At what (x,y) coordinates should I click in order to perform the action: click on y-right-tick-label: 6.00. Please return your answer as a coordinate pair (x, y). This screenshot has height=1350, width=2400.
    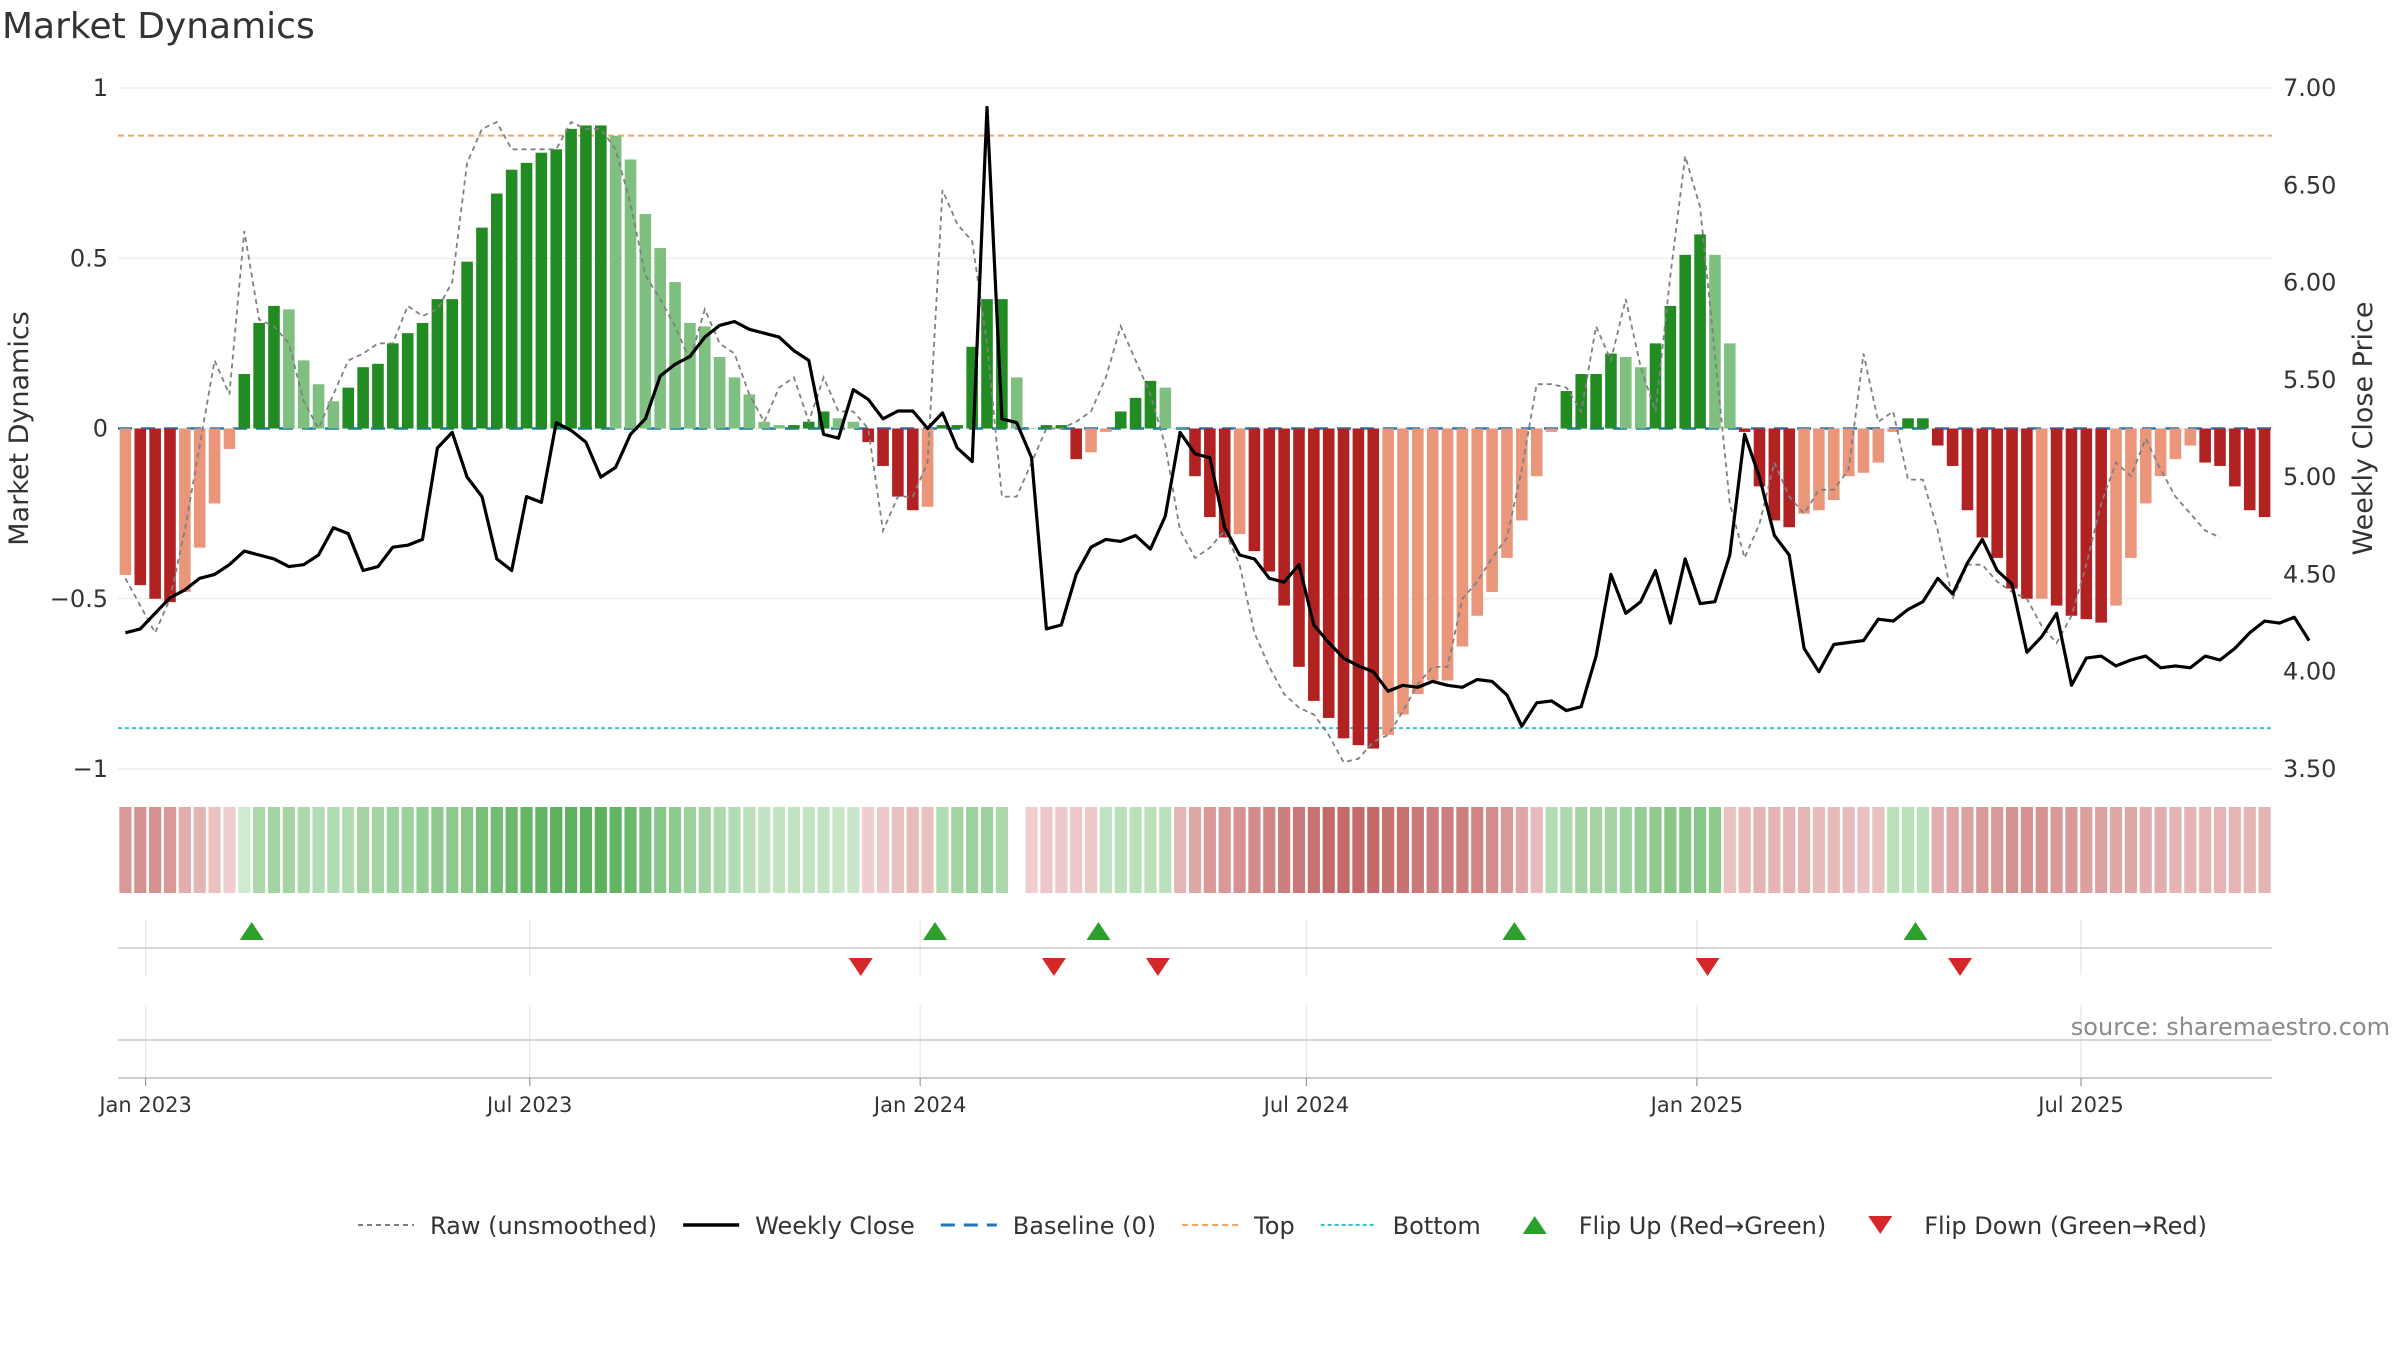
    Looking at the image, I should click on (2309, 283).